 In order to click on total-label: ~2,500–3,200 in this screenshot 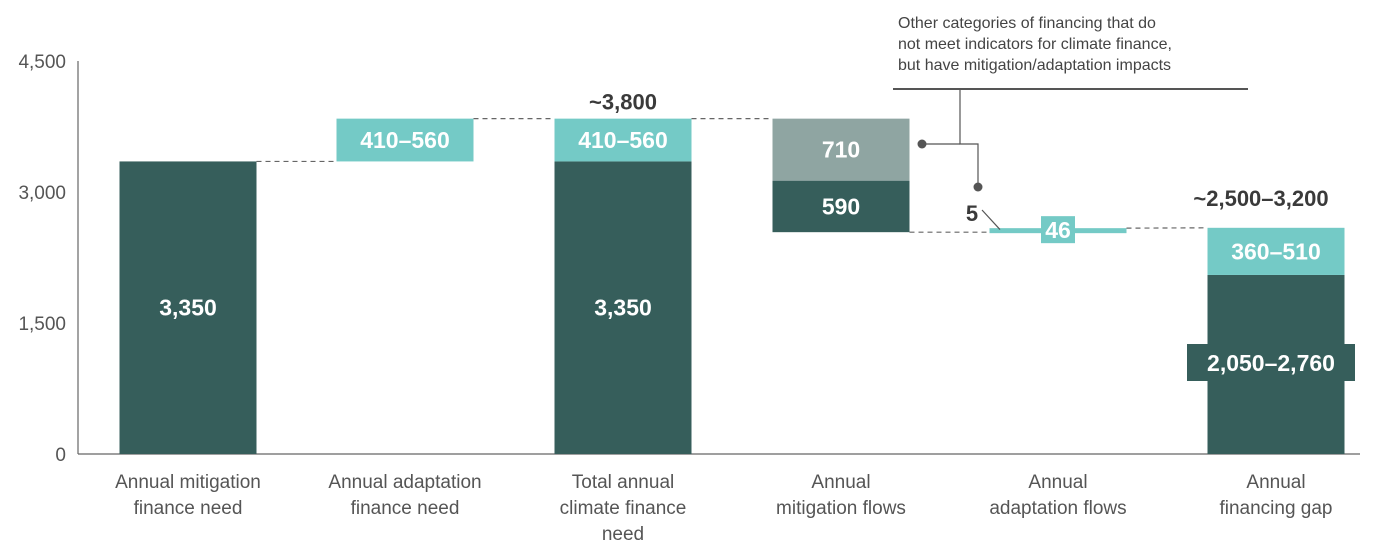, I will do `click(1260, 198)`.